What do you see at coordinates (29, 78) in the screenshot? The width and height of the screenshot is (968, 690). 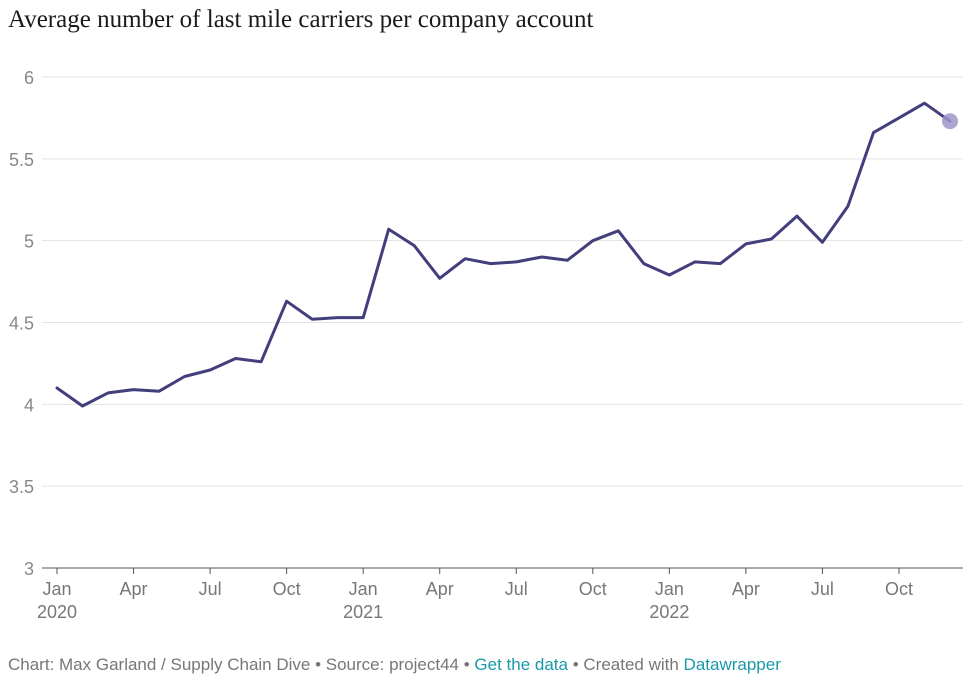 I see `y-tick-label: 6` at bounding box center [29, 78].